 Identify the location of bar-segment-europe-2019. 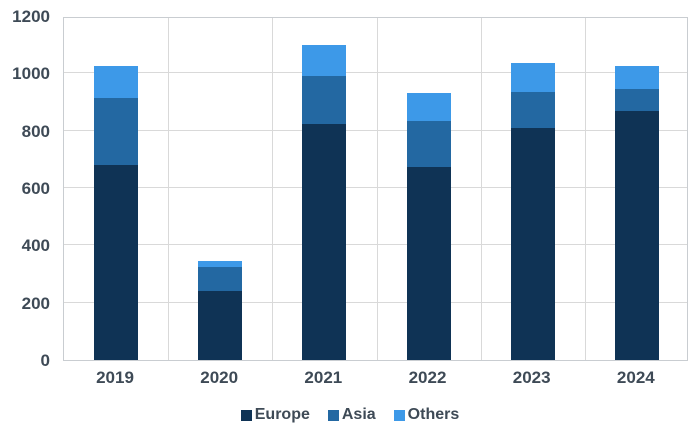
(116, 262).